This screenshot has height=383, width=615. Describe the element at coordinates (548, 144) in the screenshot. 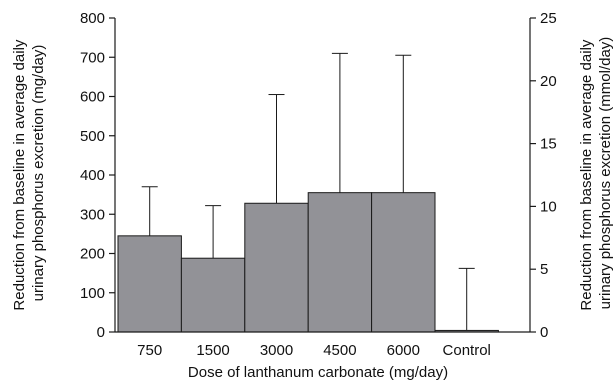

I see `y2-tick-label: 15` at that location.